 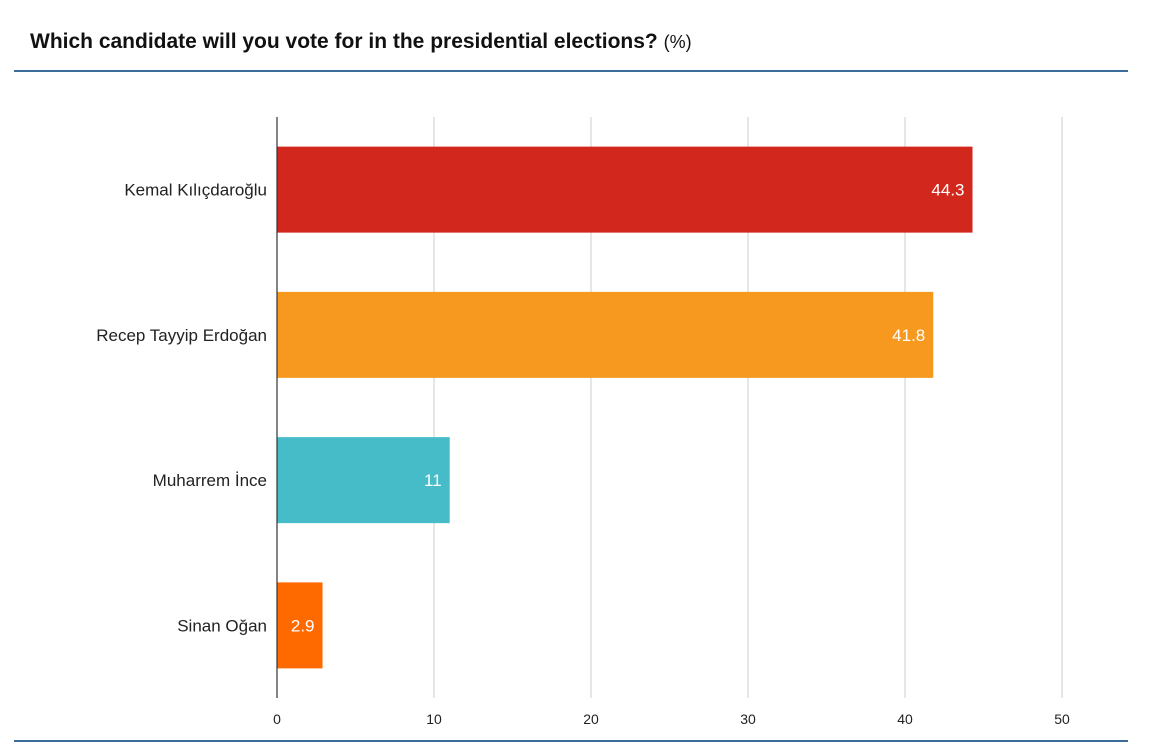 What do you see at coordinates (277, 719) in the screenshot?
I see `x-tick-label: 0` at bounding box center [277, 719].